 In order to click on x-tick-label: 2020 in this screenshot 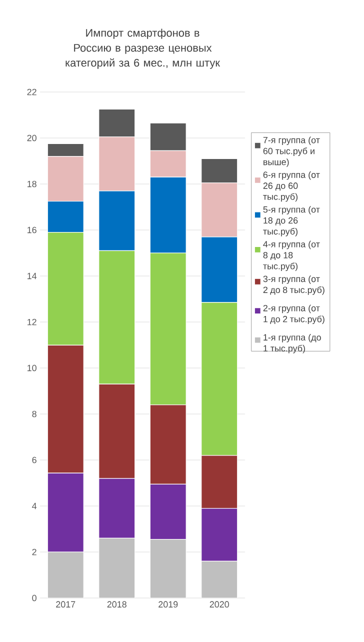, I will do `click(219, 604)`.